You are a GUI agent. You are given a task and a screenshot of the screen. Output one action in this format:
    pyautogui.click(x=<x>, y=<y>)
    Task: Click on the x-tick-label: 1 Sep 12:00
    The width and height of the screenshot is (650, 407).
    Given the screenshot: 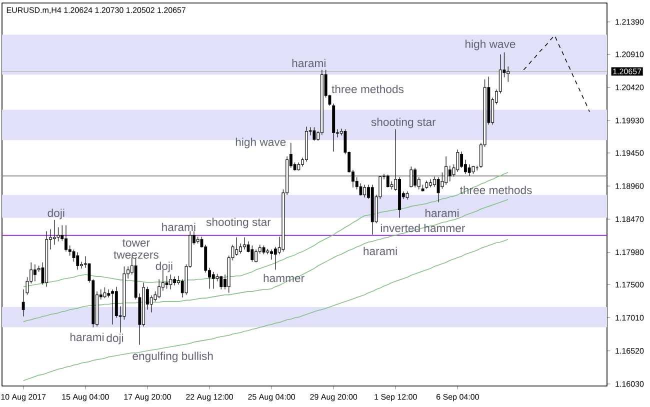 What is the action you would take?
    pyautogui.click(x=395, y=398)
    